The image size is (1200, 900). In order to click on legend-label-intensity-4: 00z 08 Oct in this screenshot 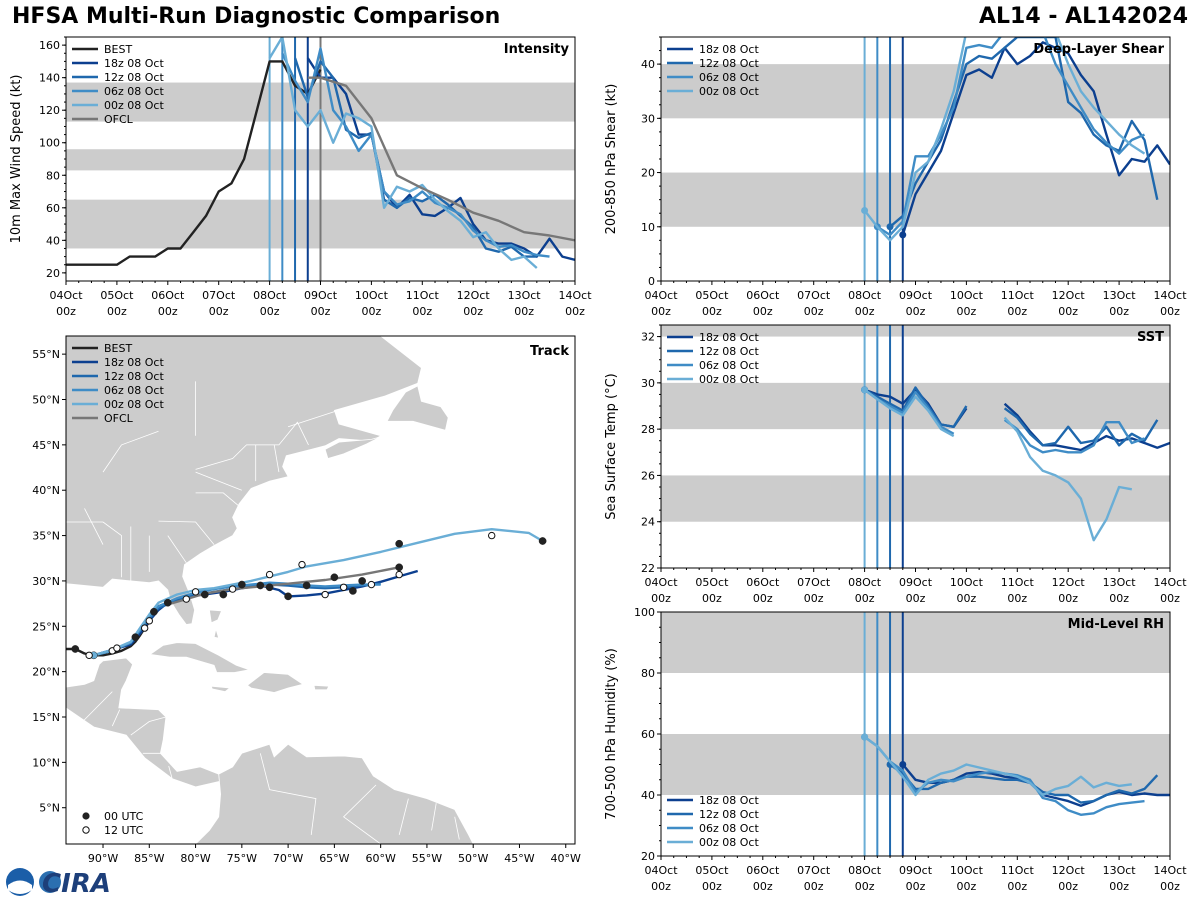, I will do `click(134, 105)`.